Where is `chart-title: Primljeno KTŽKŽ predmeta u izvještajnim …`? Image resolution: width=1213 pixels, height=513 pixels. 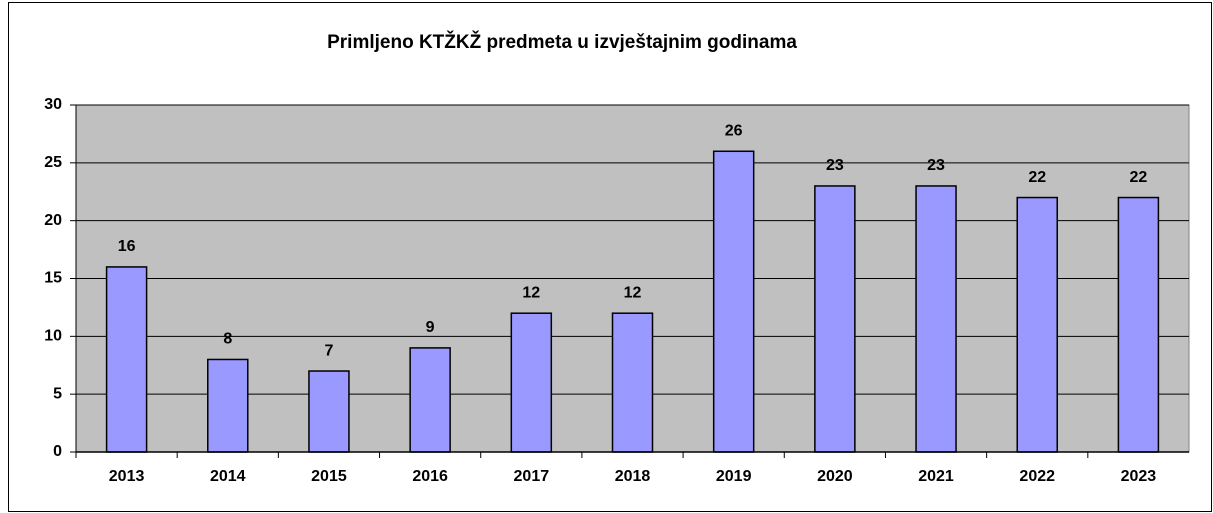 chart-title: Primljeno KTŽKŽ predmeta u izvještajnim … is located at coordinates (562, 42).